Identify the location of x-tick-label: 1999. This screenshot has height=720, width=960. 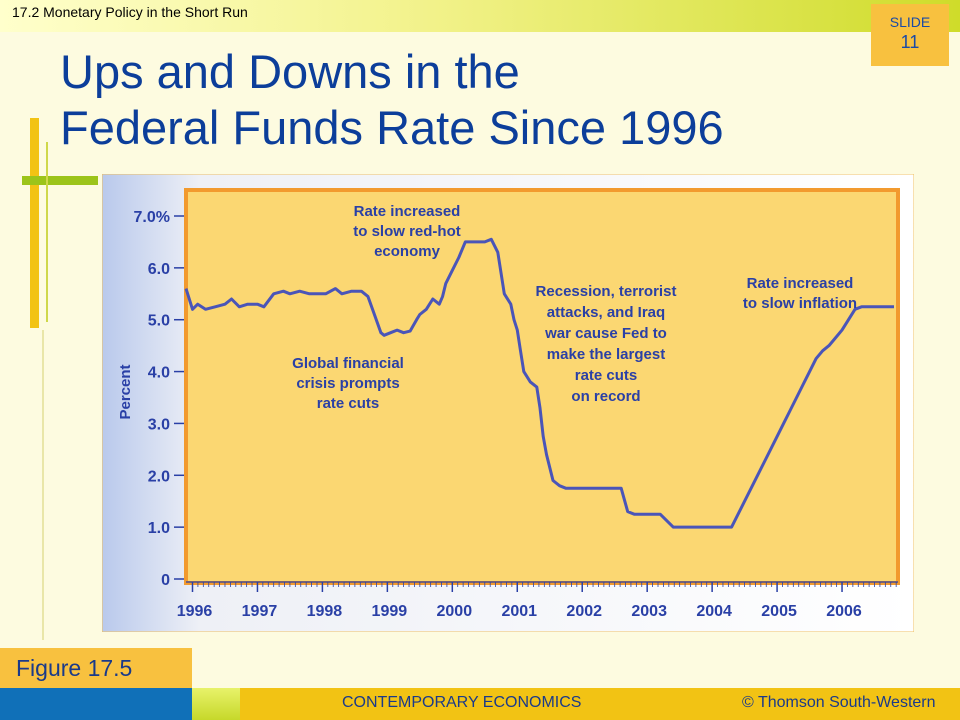
(390, 611).